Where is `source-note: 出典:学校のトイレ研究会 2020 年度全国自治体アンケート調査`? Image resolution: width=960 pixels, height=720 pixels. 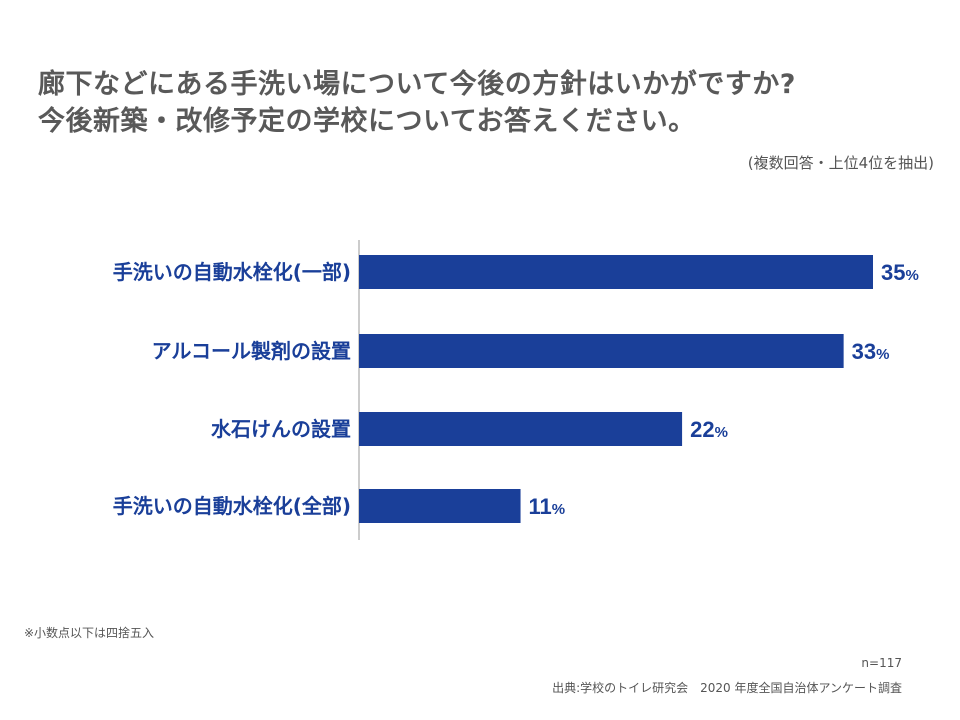 source-note: 出典:学校のトイレ研究会 2020 年度全国自治体アンケート調査 is located at coordinates (727, 688).